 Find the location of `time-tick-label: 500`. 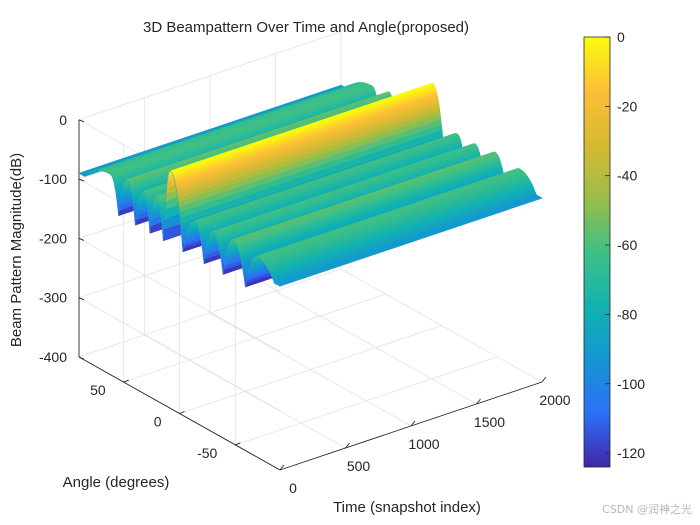

time-tick-label: 500 is located at coordinates (359, 466).